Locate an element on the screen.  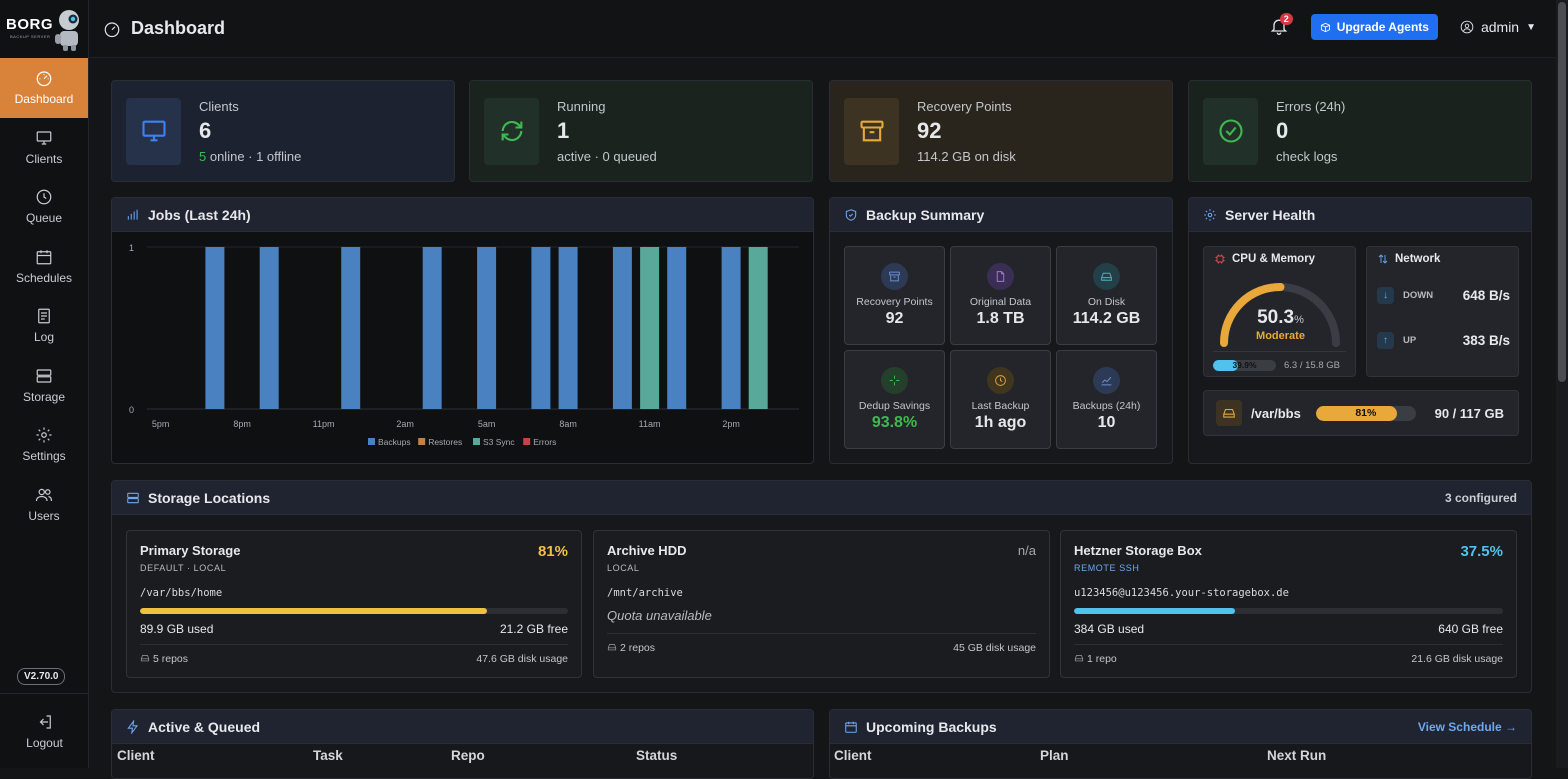
legend-label: Backups is located at coordinates (394, 442).